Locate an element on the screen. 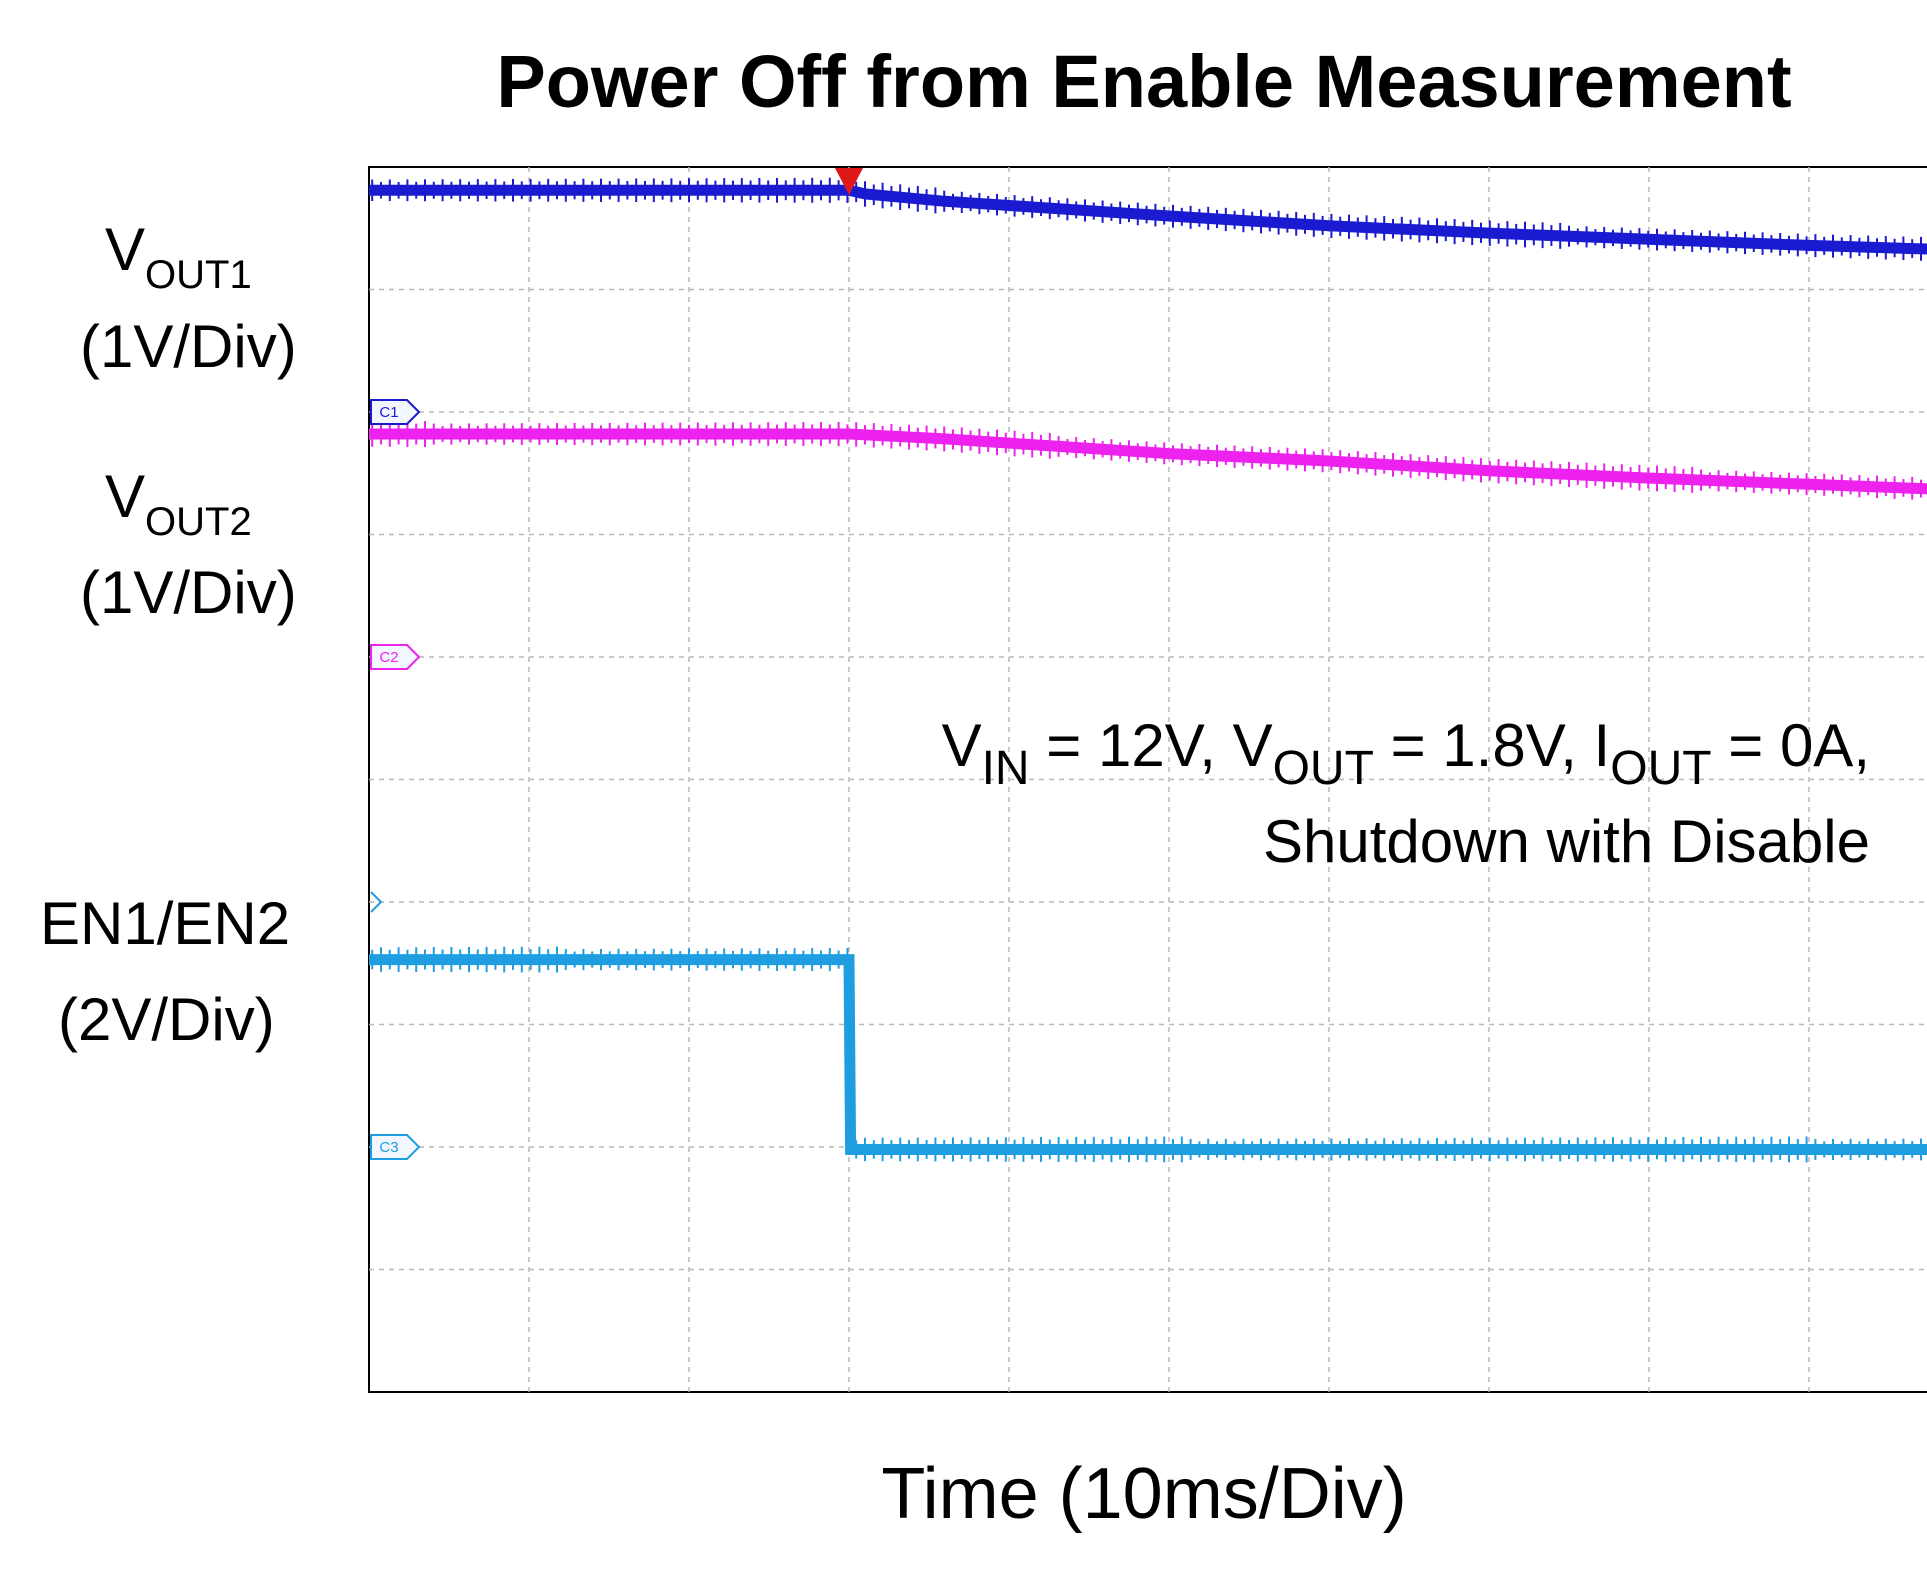 This screenshot has width=1927, height=1590. marker-c1: C1 is located at coordinates (395, 412).